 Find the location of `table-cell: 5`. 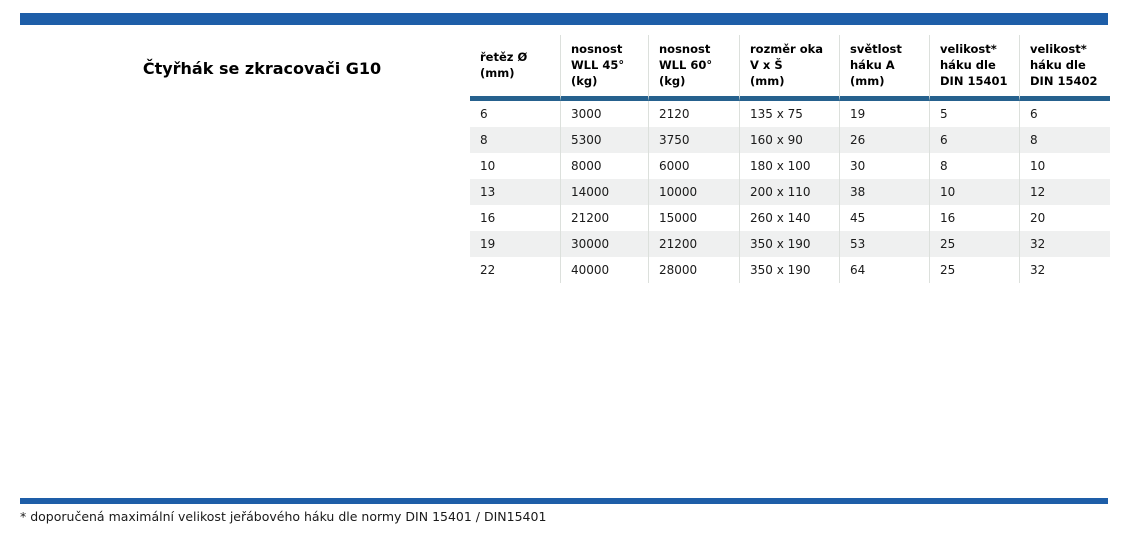

table-cell: 5 is located at coordinates (974, 114).